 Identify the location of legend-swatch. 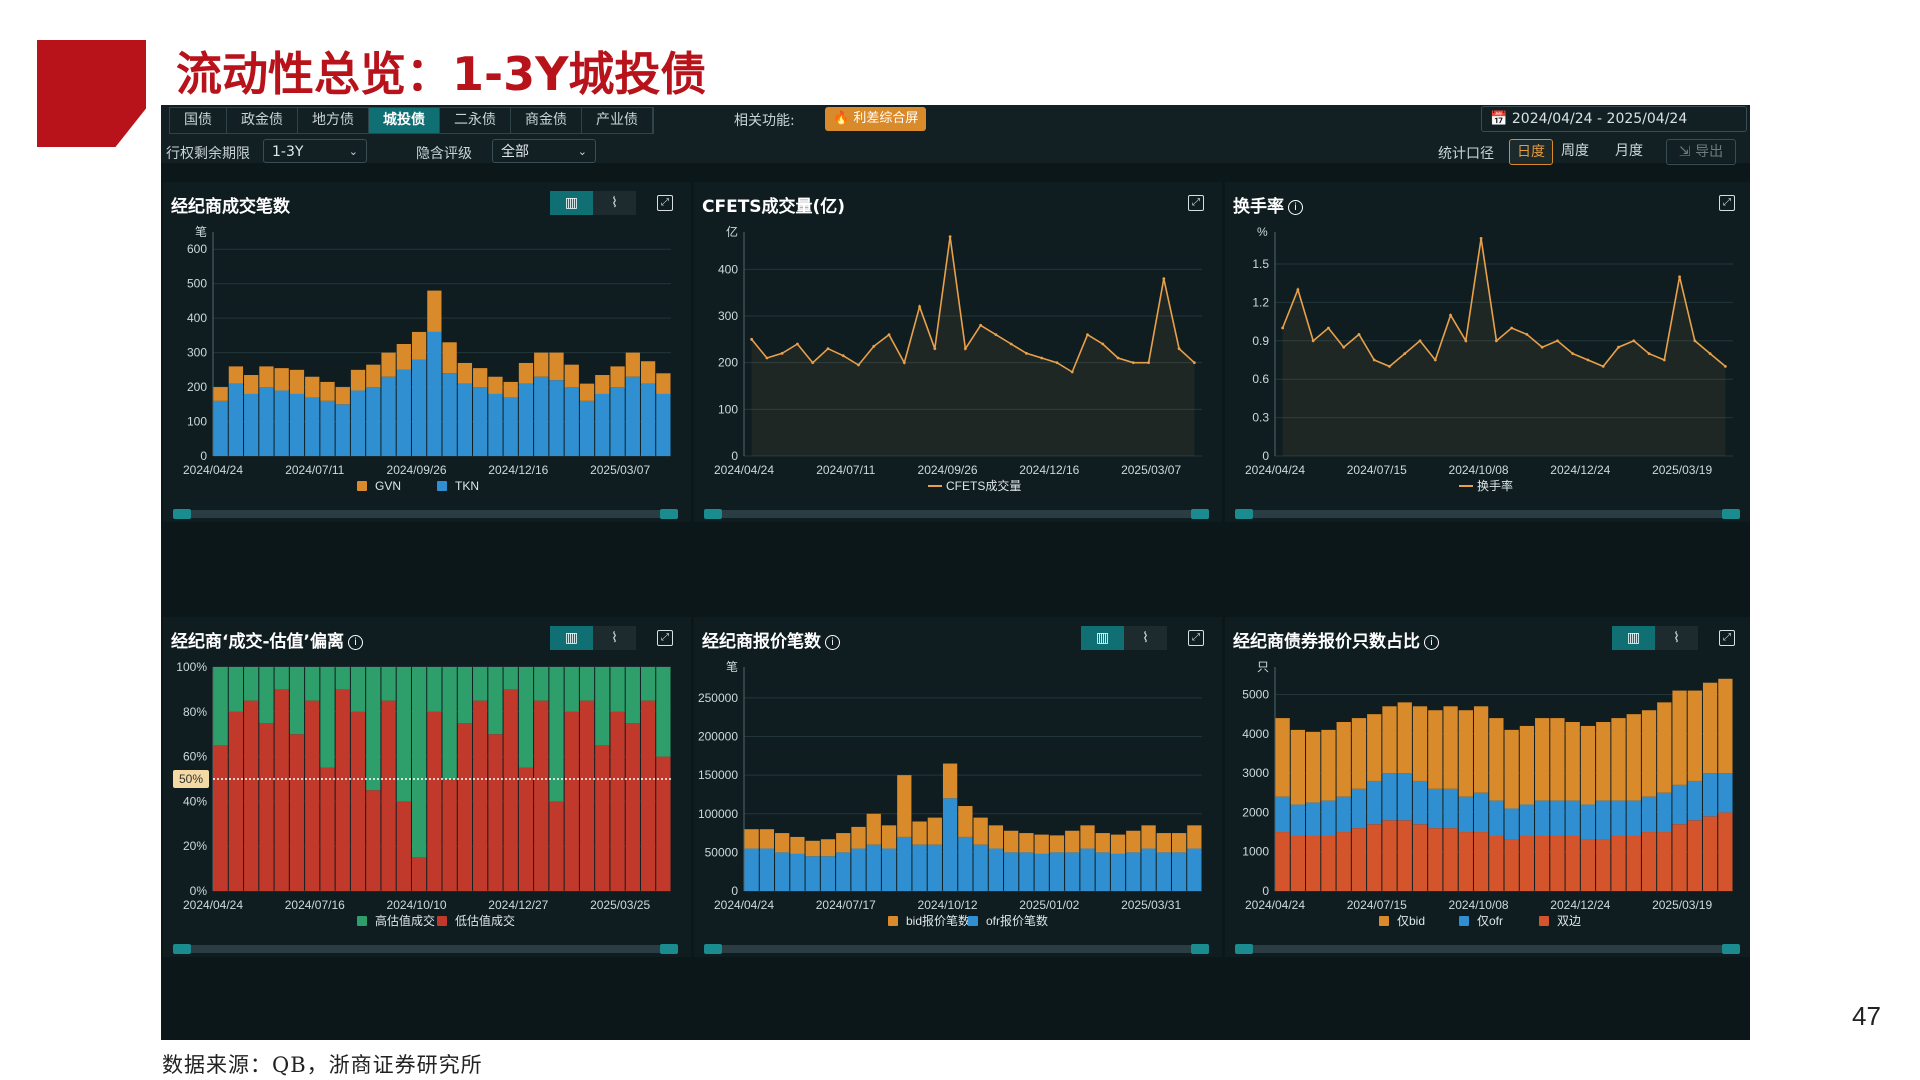
(362, 486).